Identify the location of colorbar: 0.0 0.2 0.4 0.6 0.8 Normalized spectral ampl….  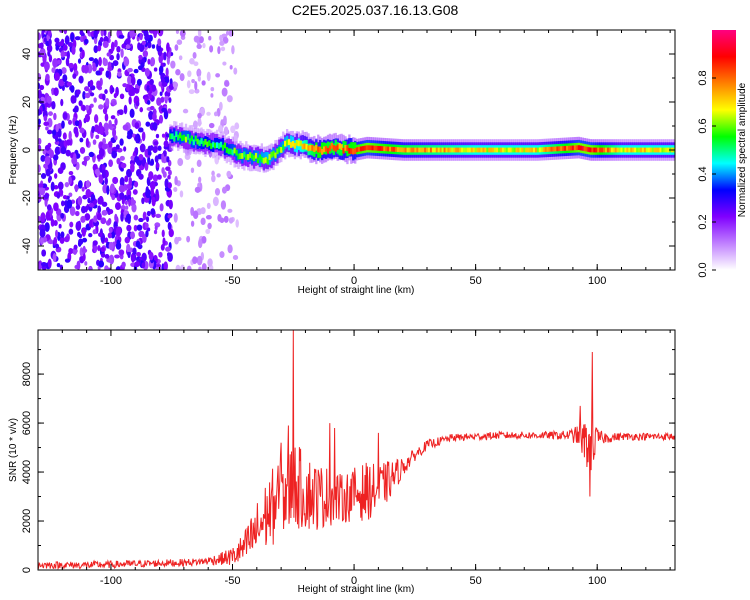
(722, 154).